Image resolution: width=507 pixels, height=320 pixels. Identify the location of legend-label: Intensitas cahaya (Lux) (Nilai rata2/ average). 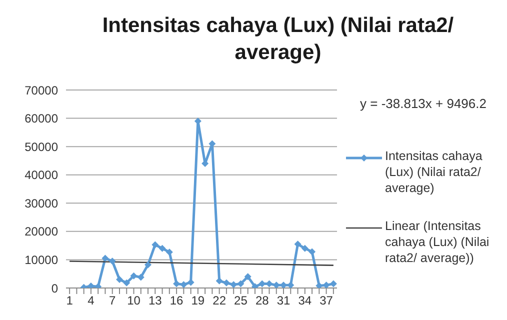
(434, 172).